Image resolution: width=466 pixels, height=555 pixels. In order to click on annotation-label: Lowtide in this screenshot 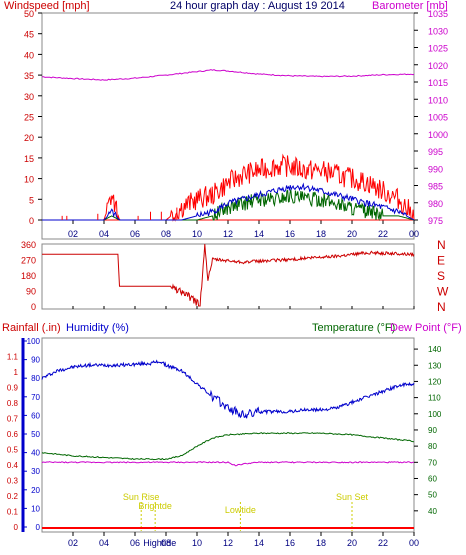, I will do `click(240, 510)`.